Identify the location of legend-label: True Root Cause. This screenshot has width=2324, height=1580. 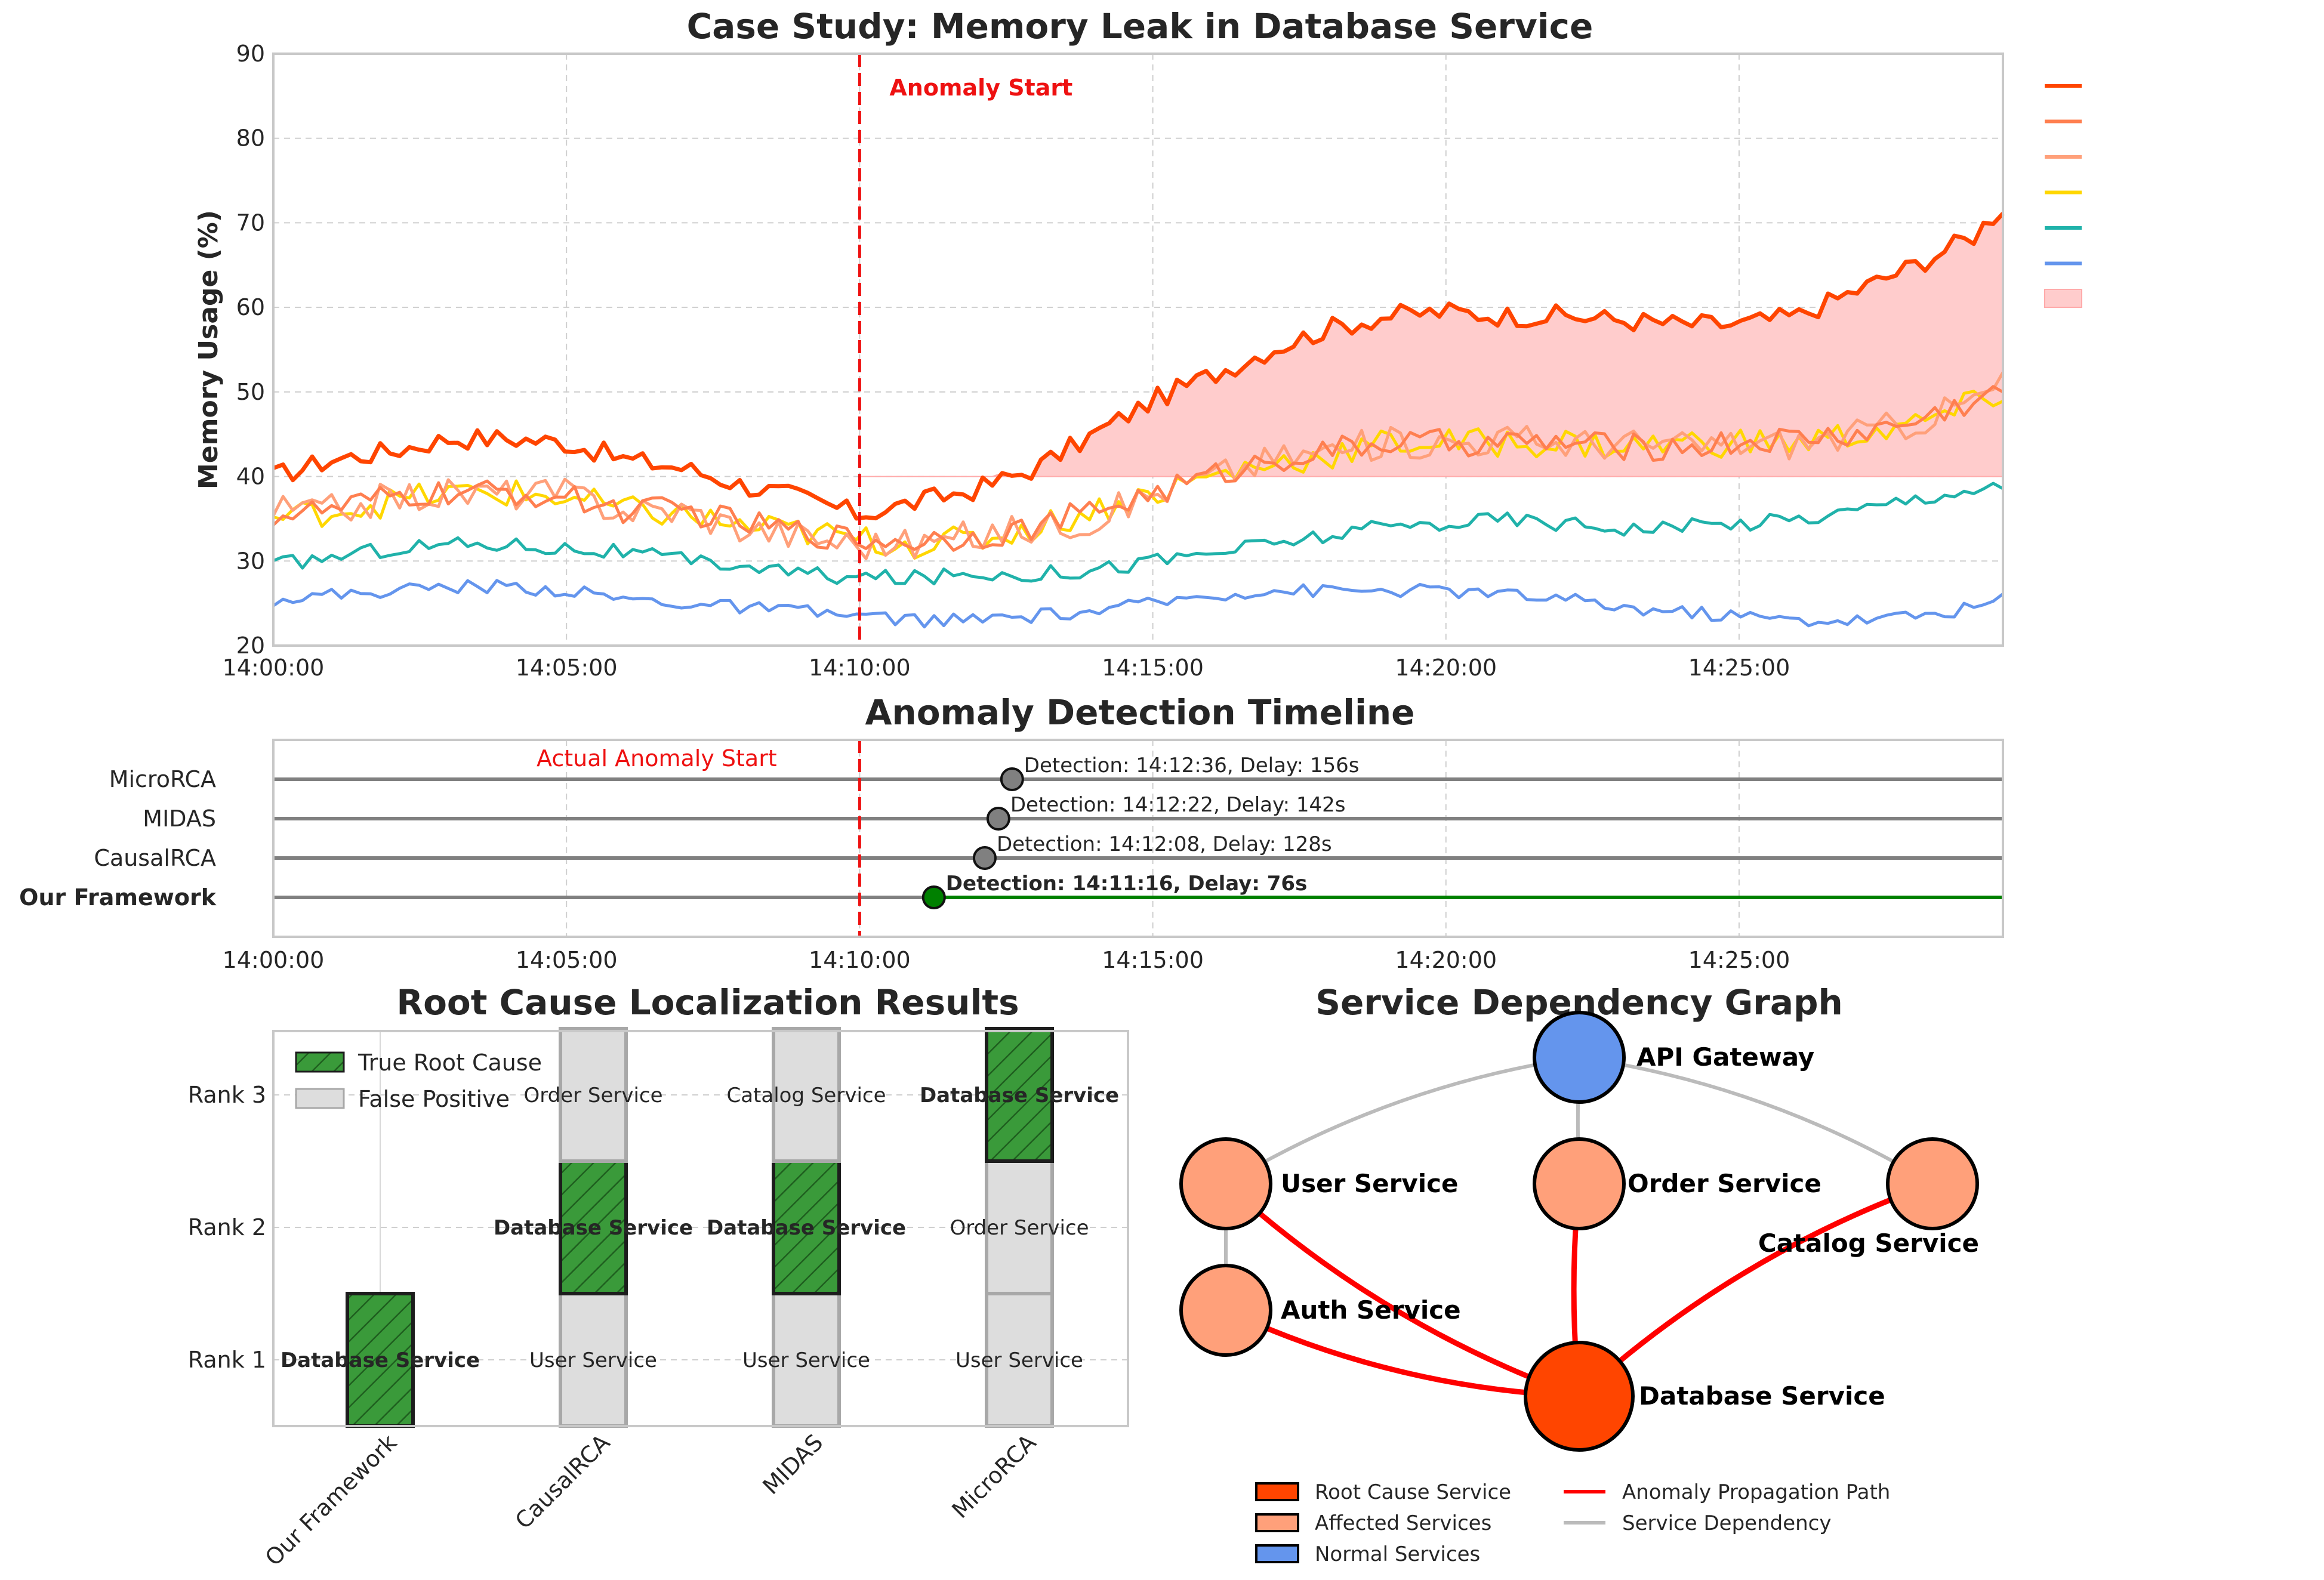
(449, 1063).